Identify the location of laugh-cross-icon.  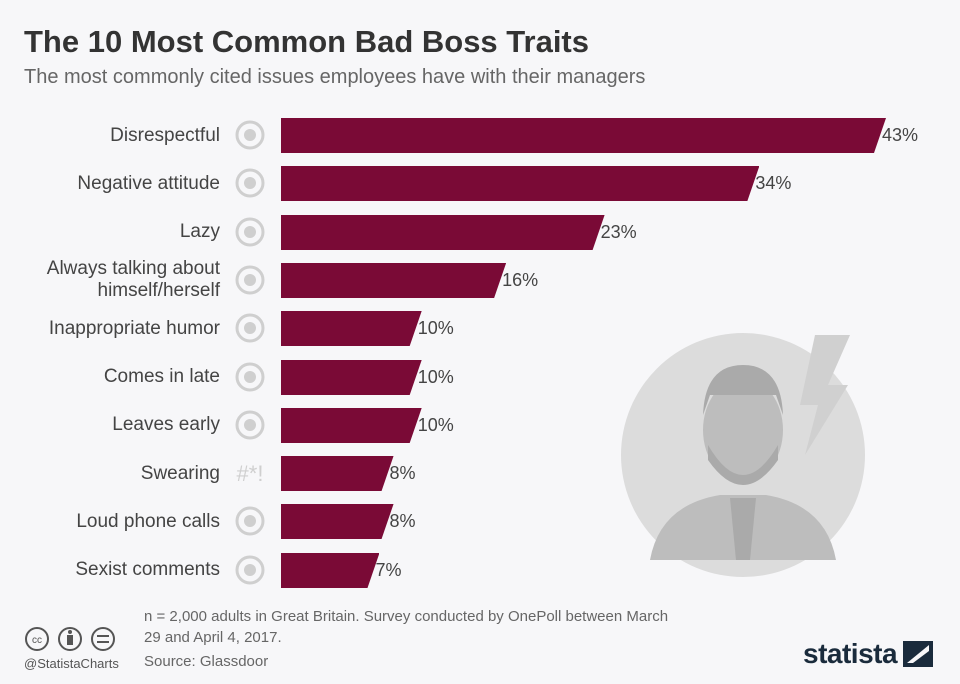
(250, 329).